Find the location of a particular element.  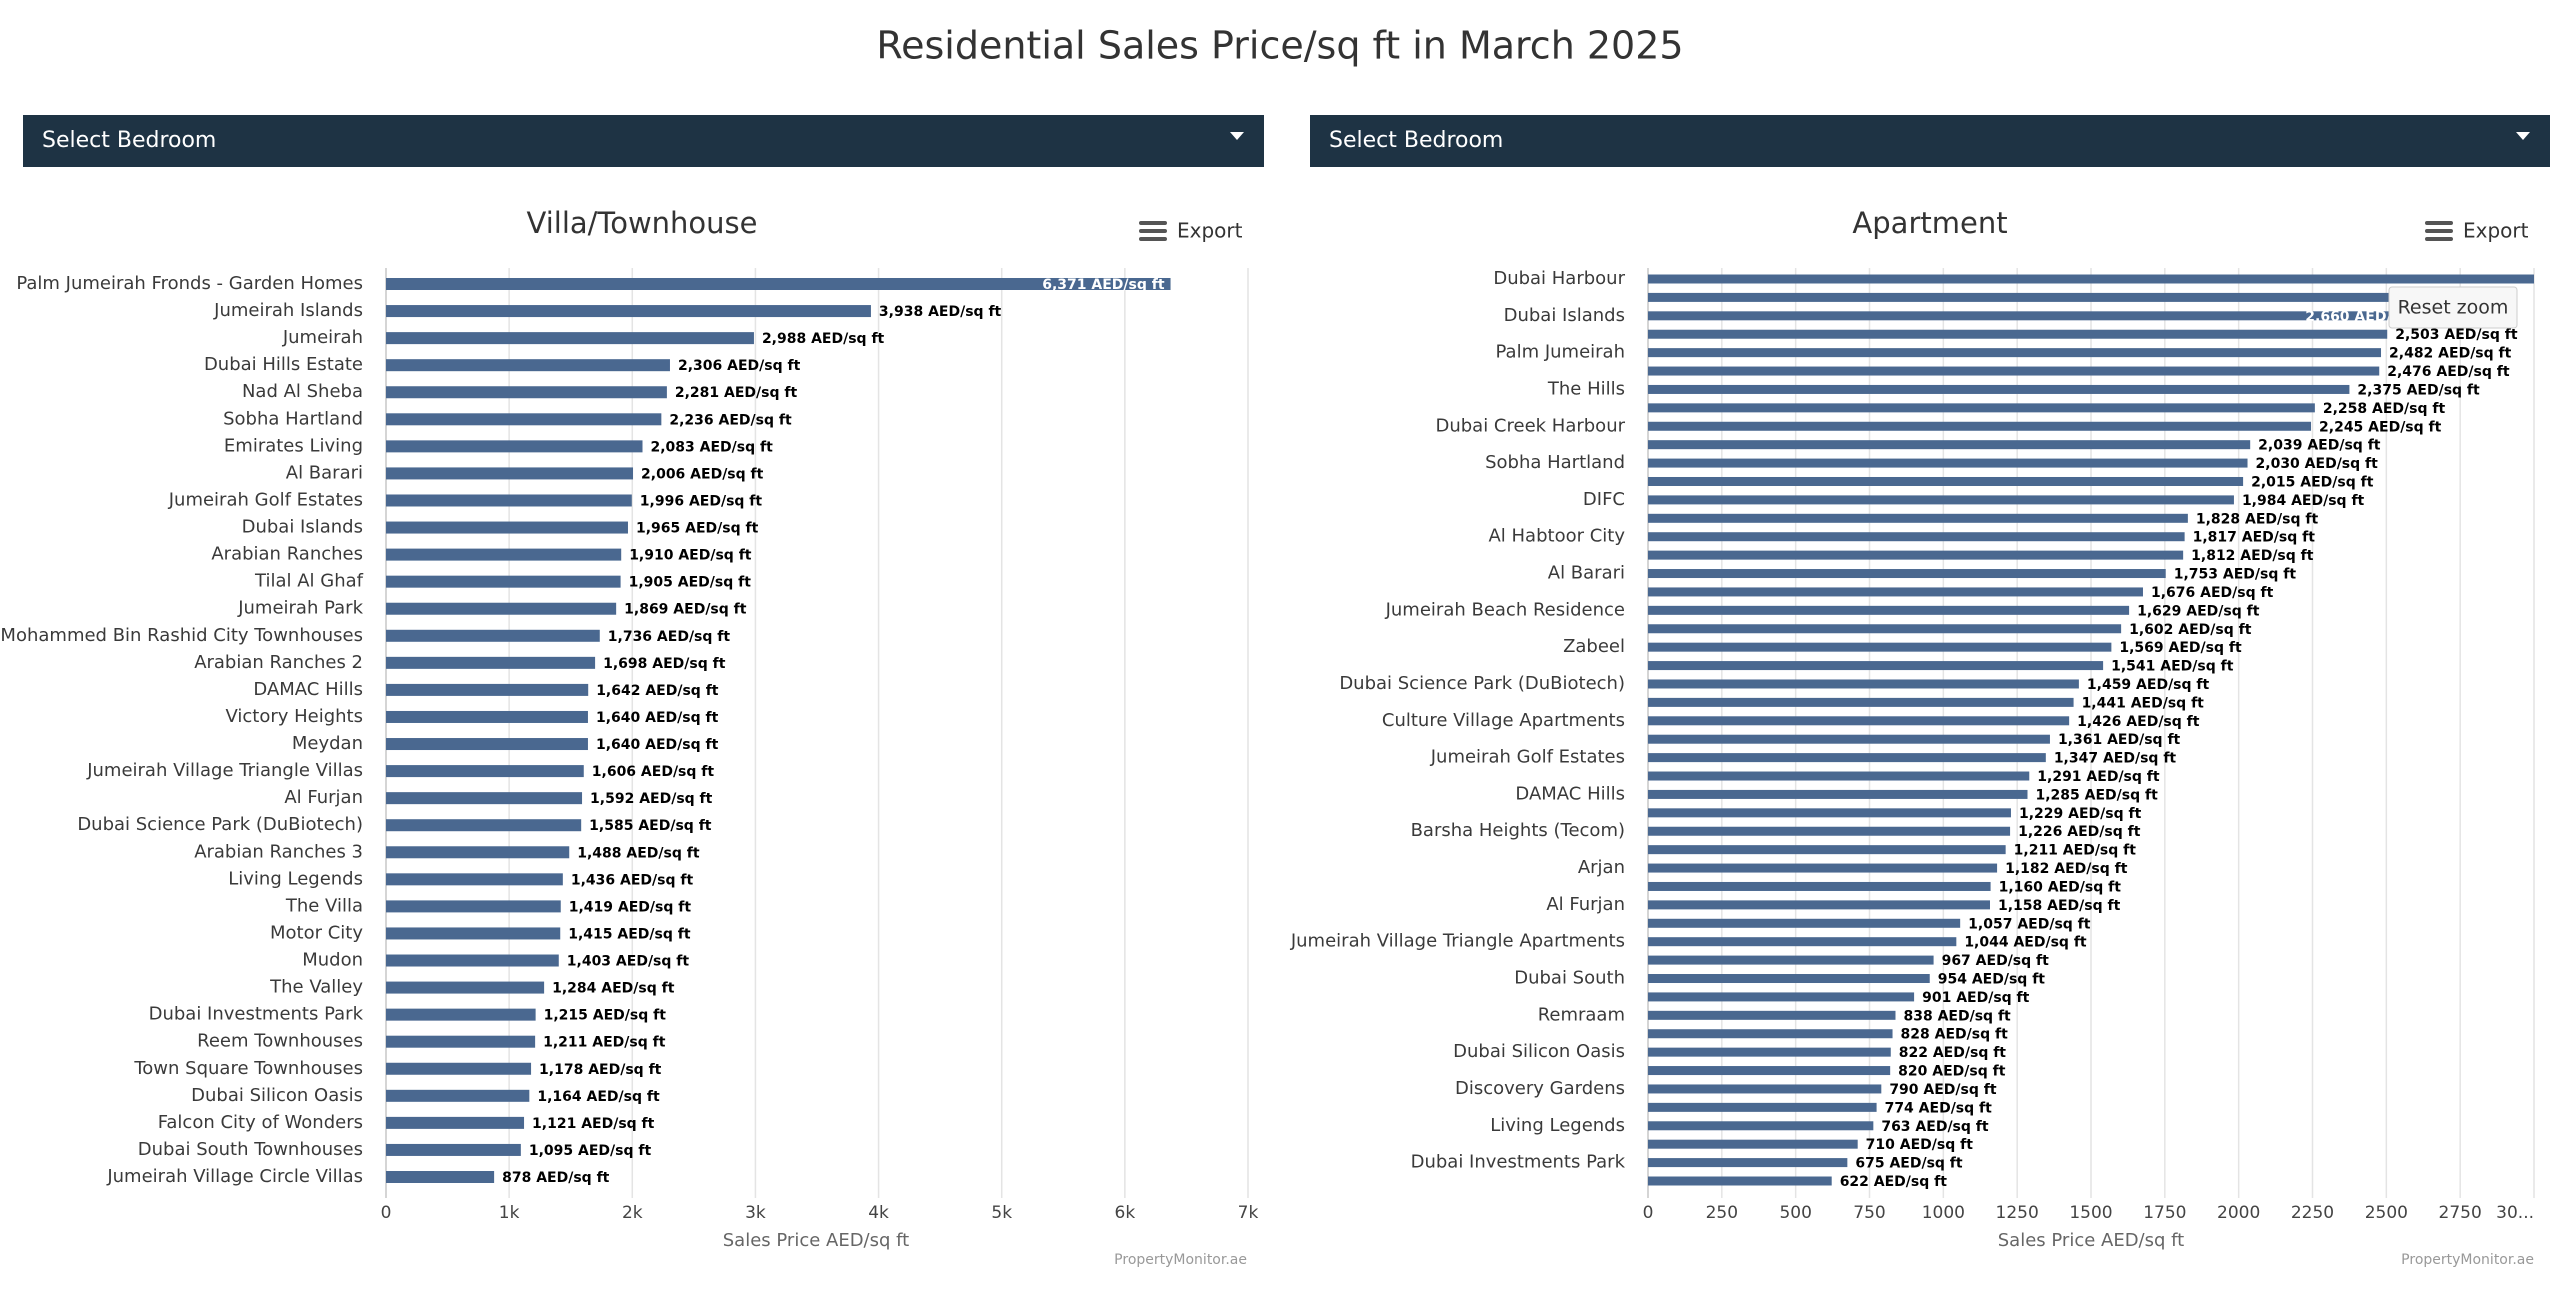

category-label: Dubai South Townhouses is located at coordinates (250, 1149).